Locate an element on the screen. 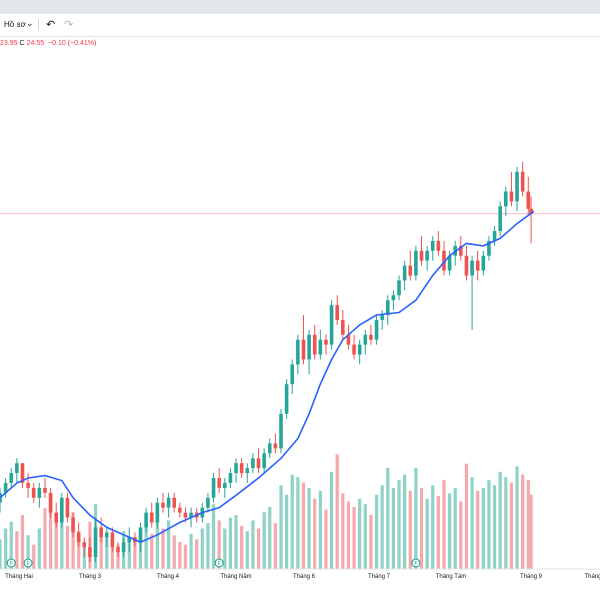 This screenshot has height=600, width=600. redo-icon: ↷ is located at coordinates (69, 25).